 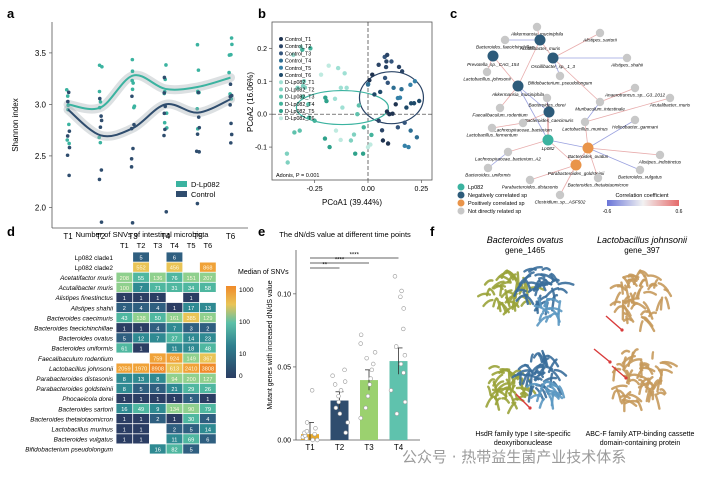 I want to click on network-node-label: Akkermansia_muciniphila, so click(x=537, y=34).